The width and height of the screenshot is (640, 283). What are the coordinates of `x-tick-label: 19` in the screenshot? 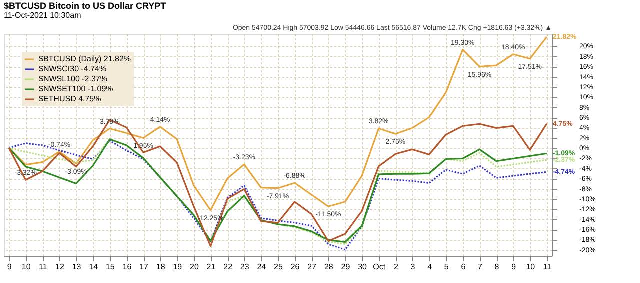 It's located at (178, 267).